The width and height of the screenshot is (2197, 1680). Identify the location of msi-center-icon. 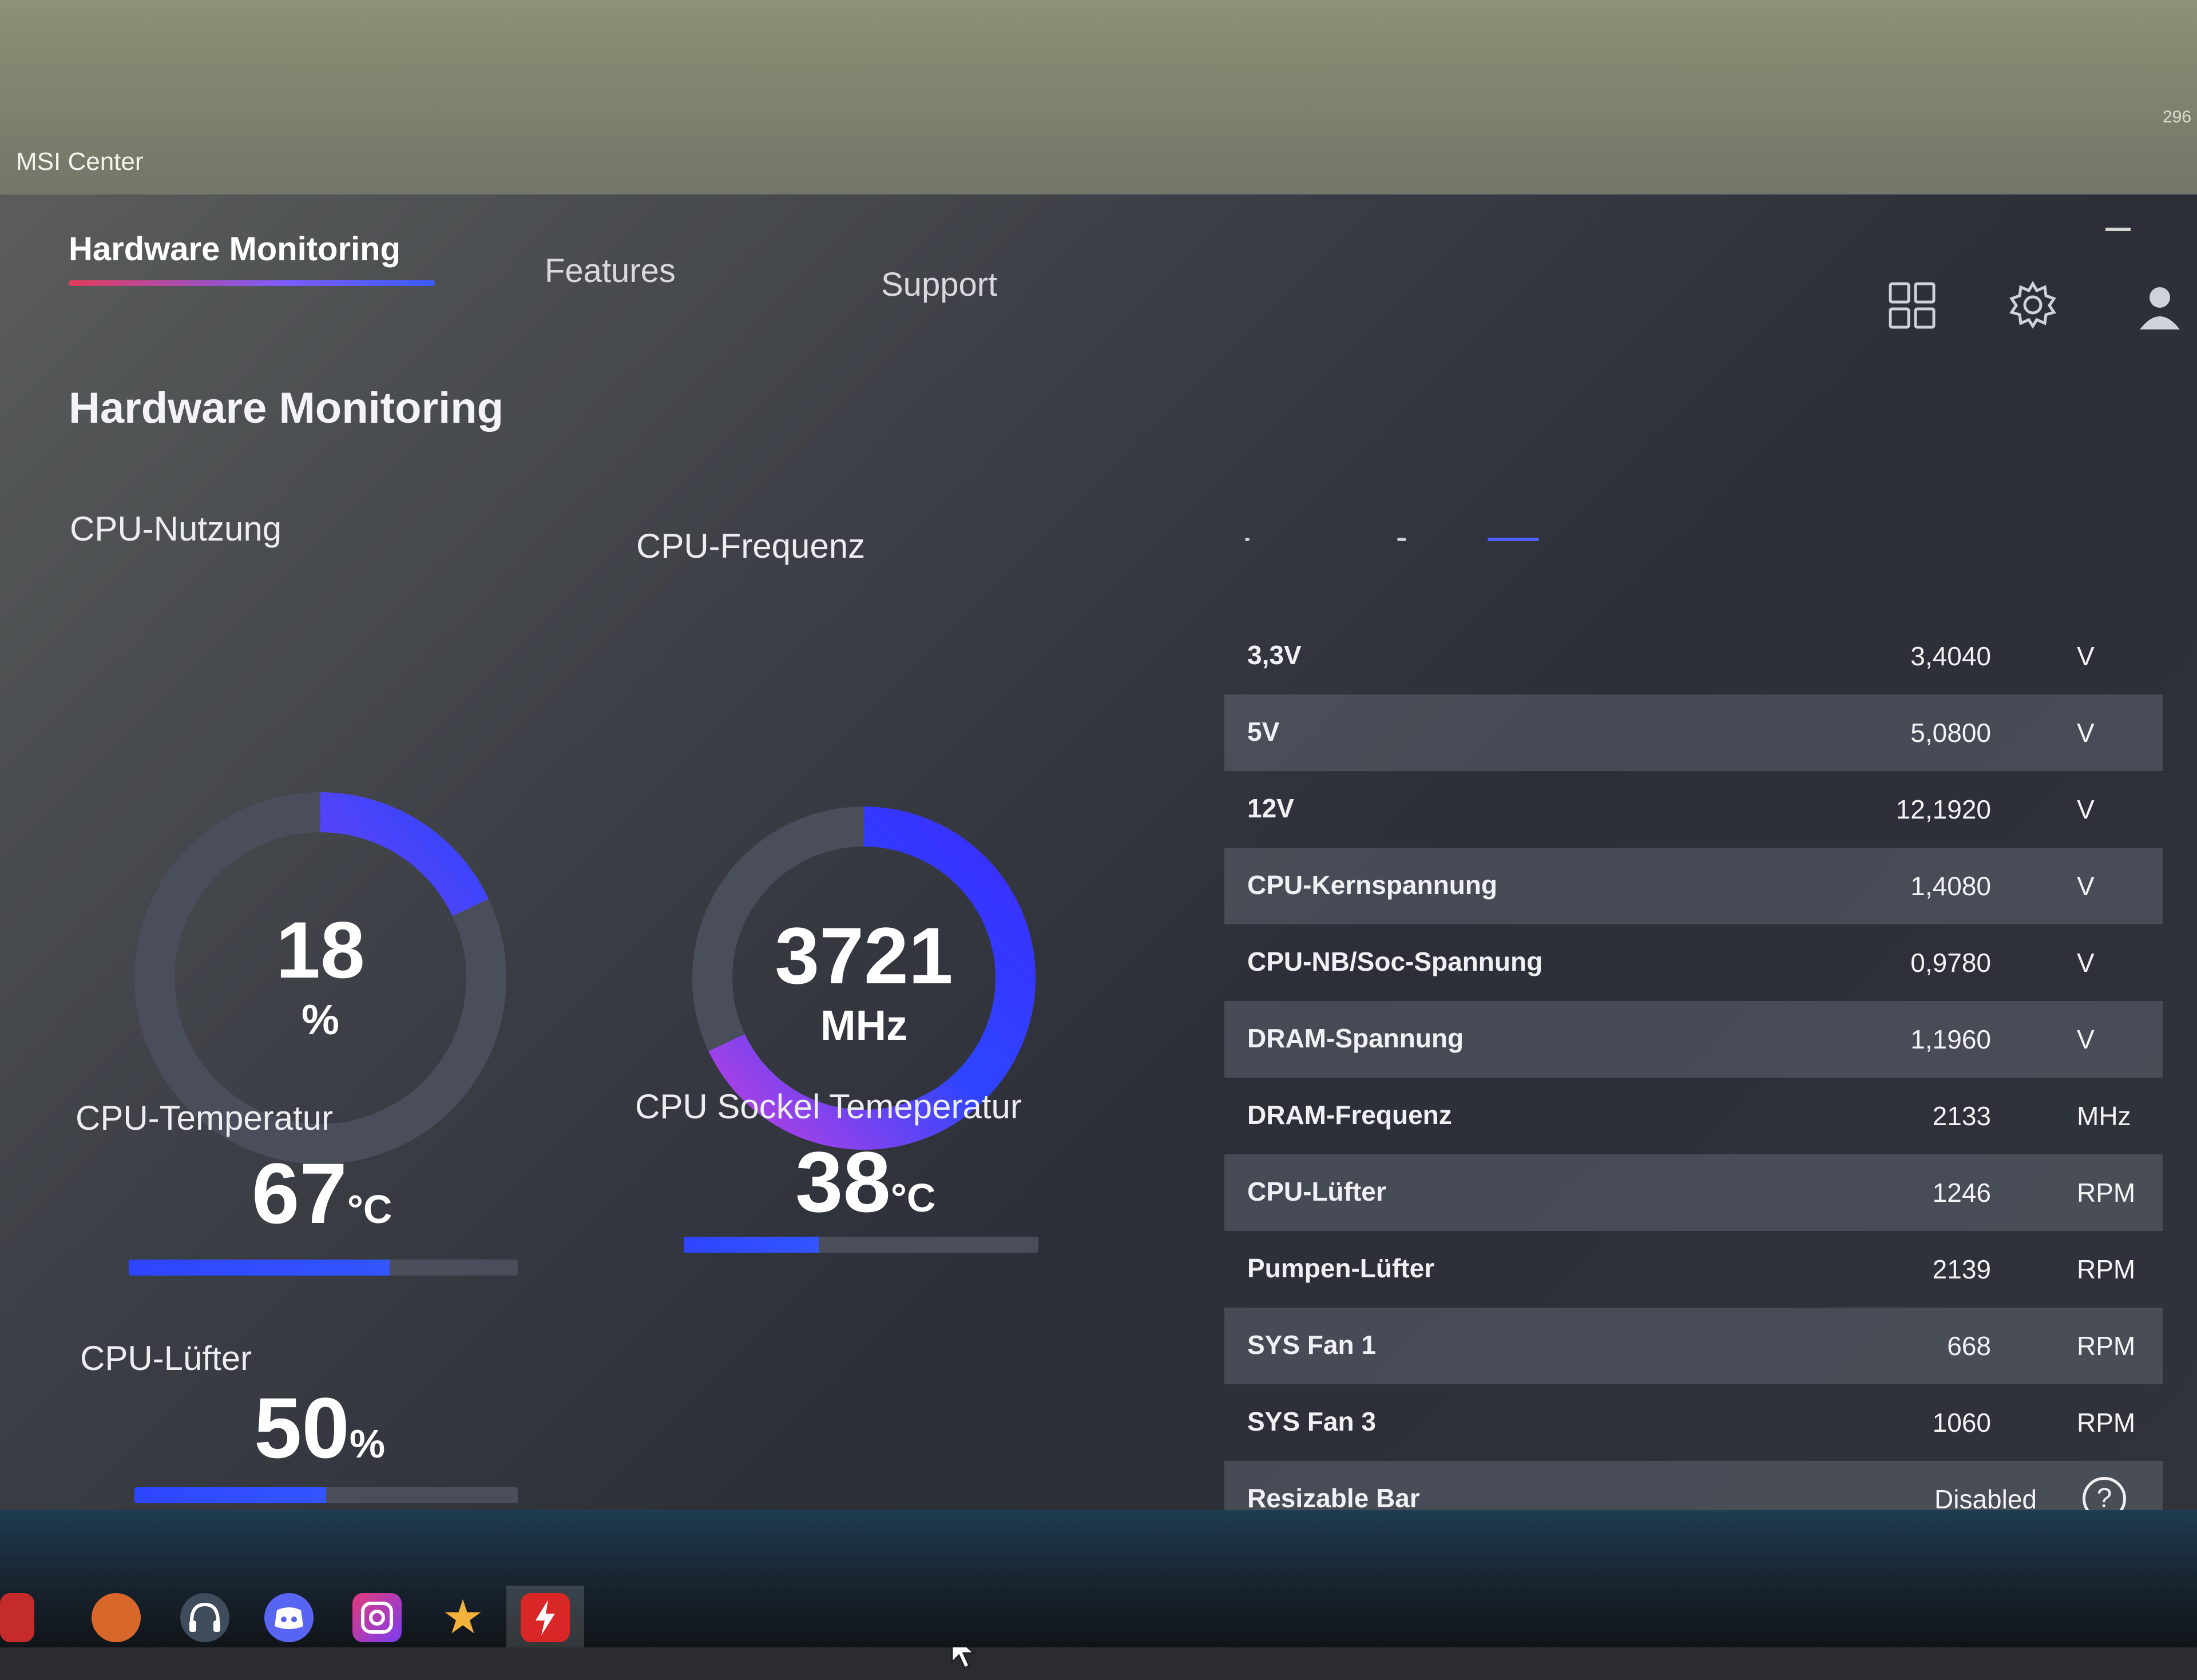
(545, 1618).